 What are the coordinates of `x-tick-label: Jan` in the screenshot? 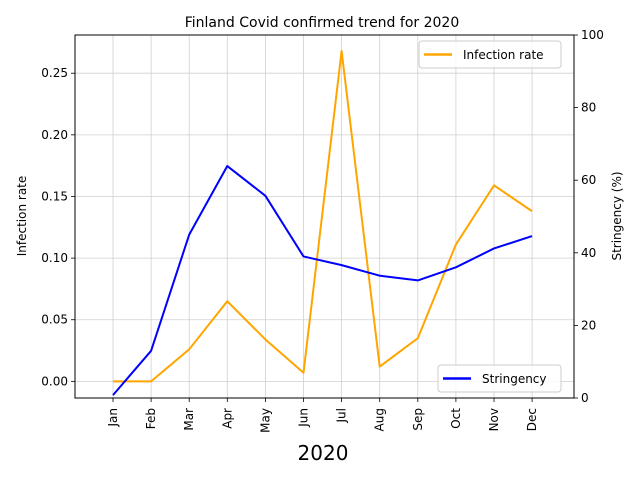 It's located at (113, 418).